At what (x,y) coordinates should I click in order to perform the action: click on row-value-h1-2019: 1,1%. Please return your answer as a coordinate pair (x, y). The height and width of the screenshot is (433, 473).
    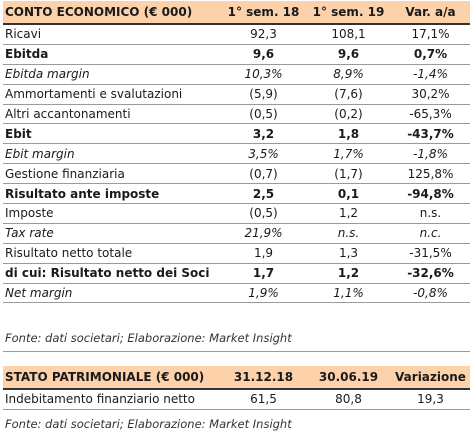
    Looking at the image, I should click on (348, 293).